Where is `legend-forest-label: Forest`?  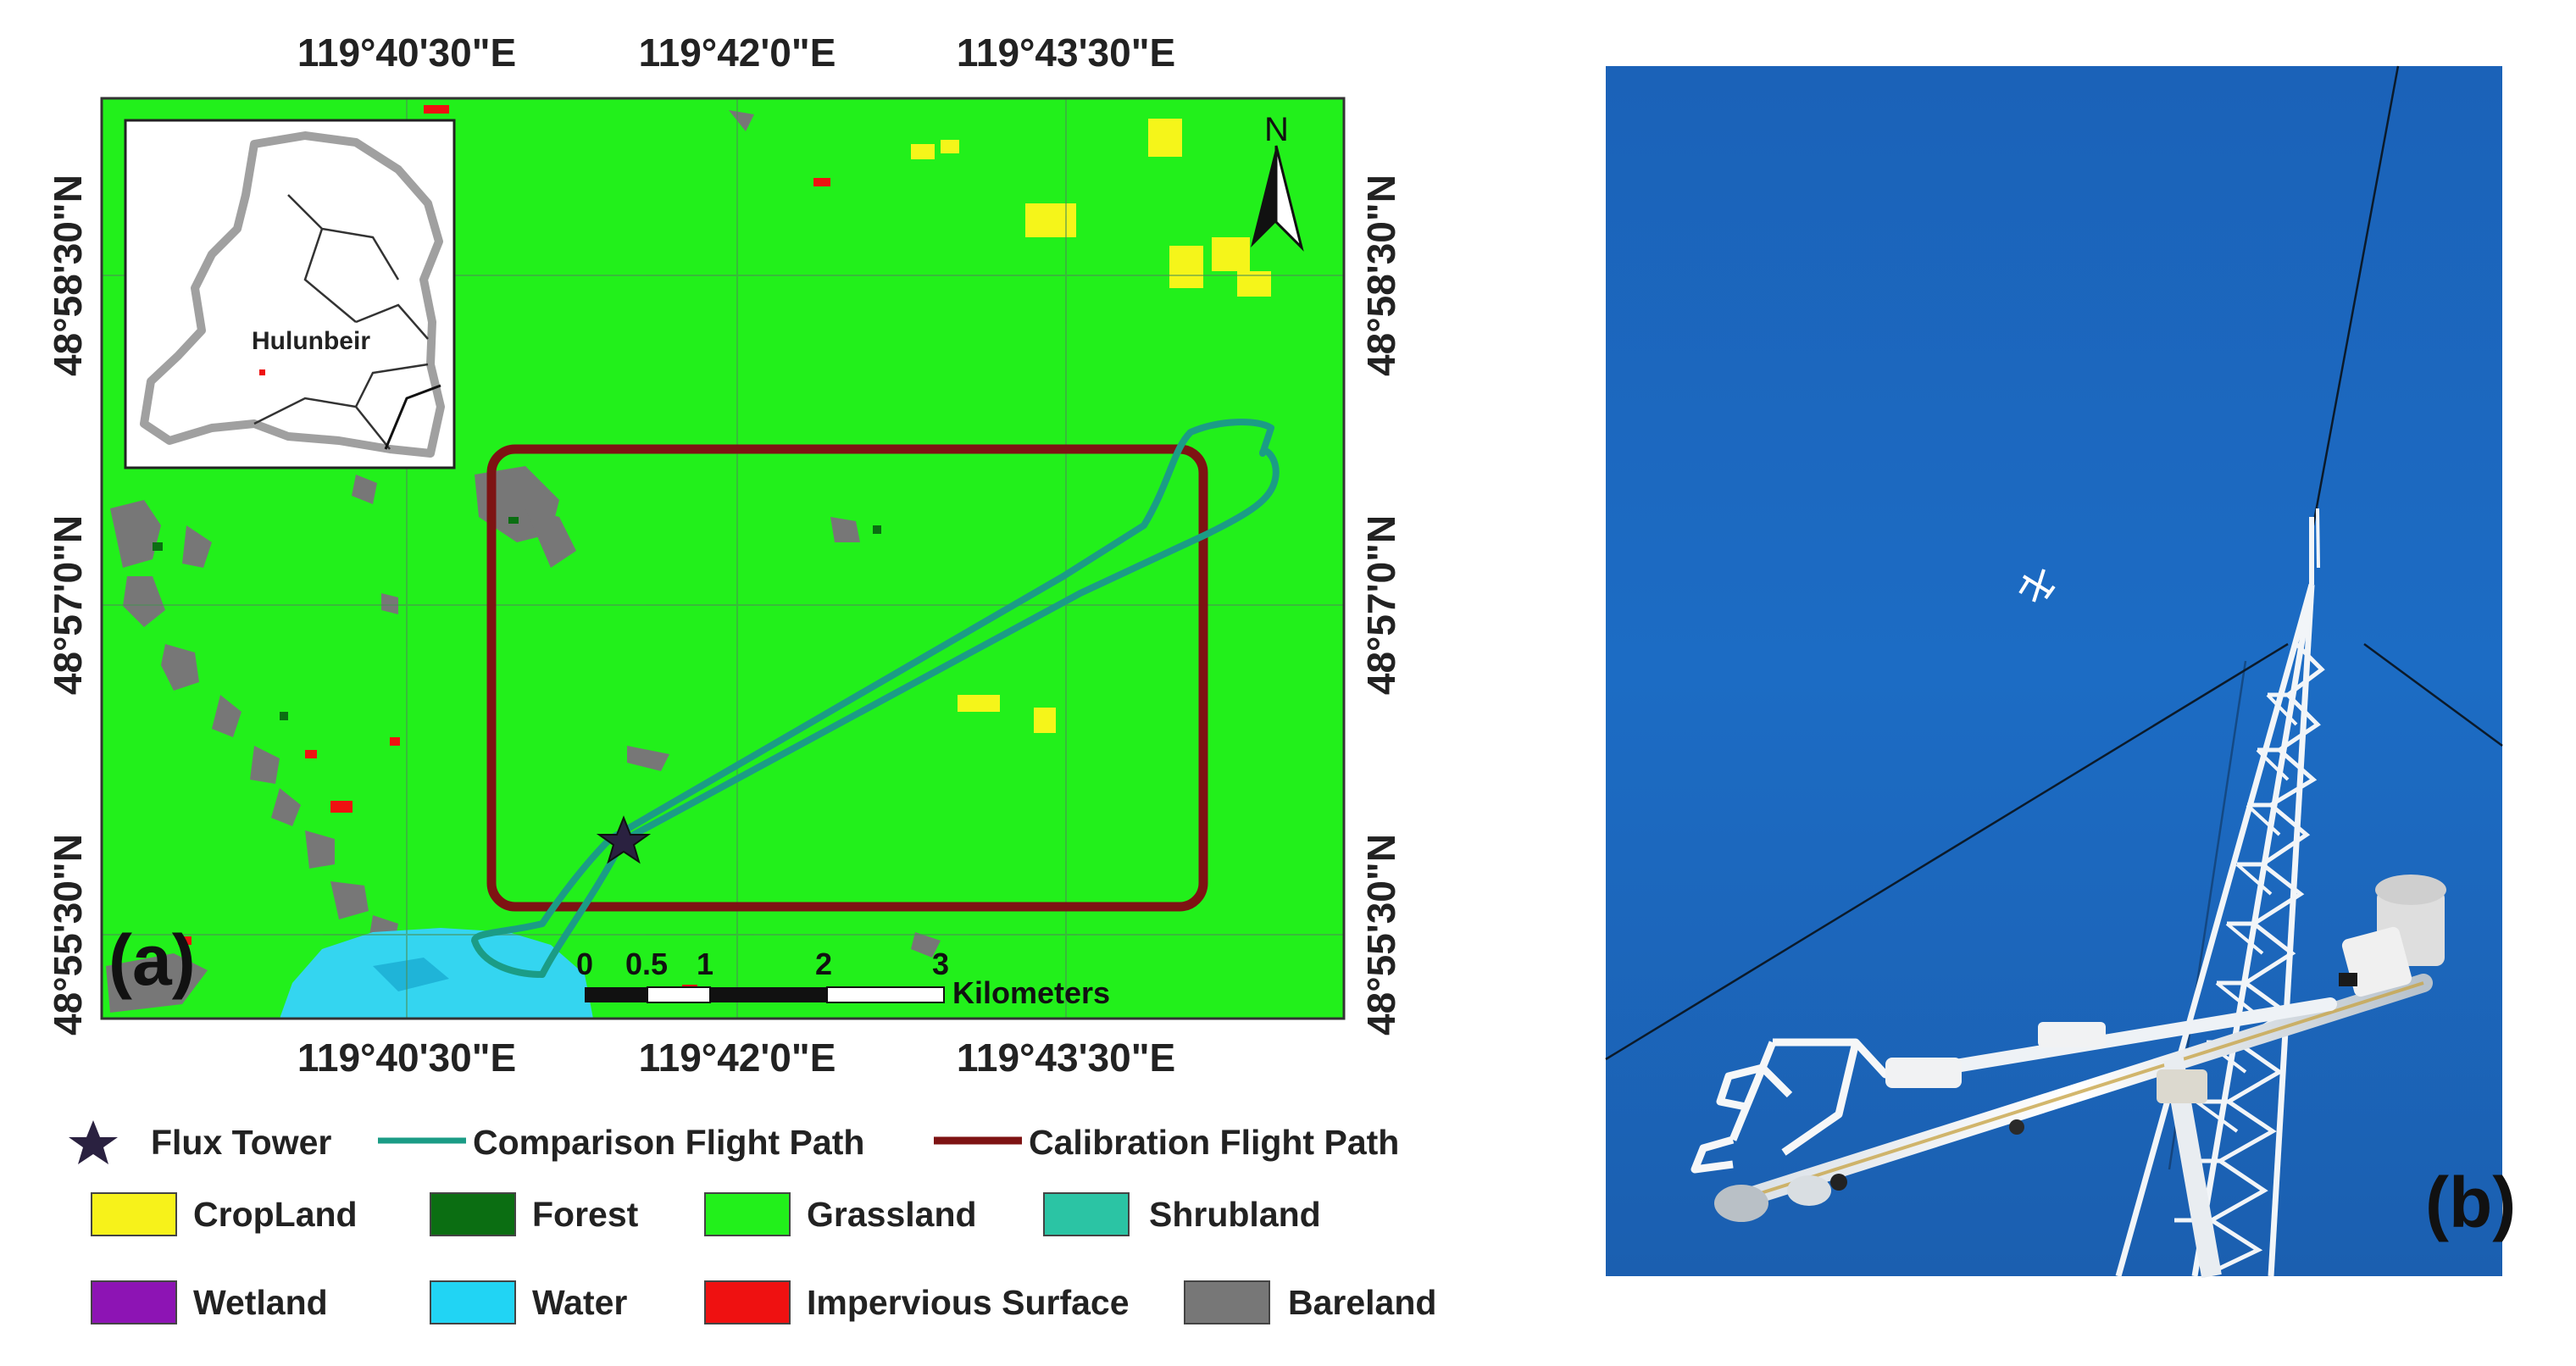
legend-forest-label: Forest is located at coordinates (585, 1214).